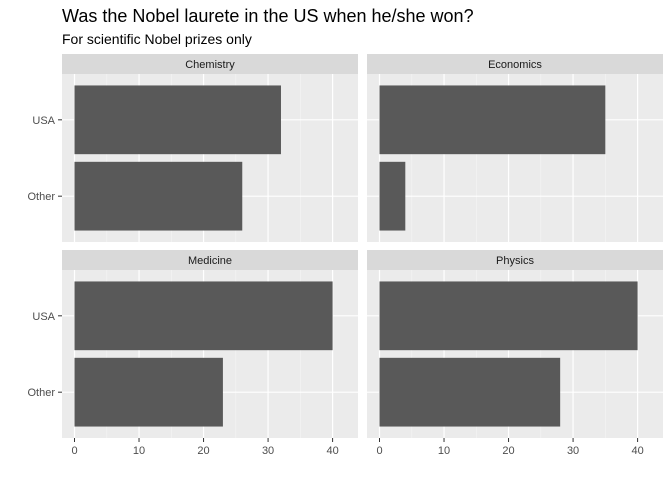 The image size is (672, 480). I want to click on bar-chemistry-usa, so click(177, 120).